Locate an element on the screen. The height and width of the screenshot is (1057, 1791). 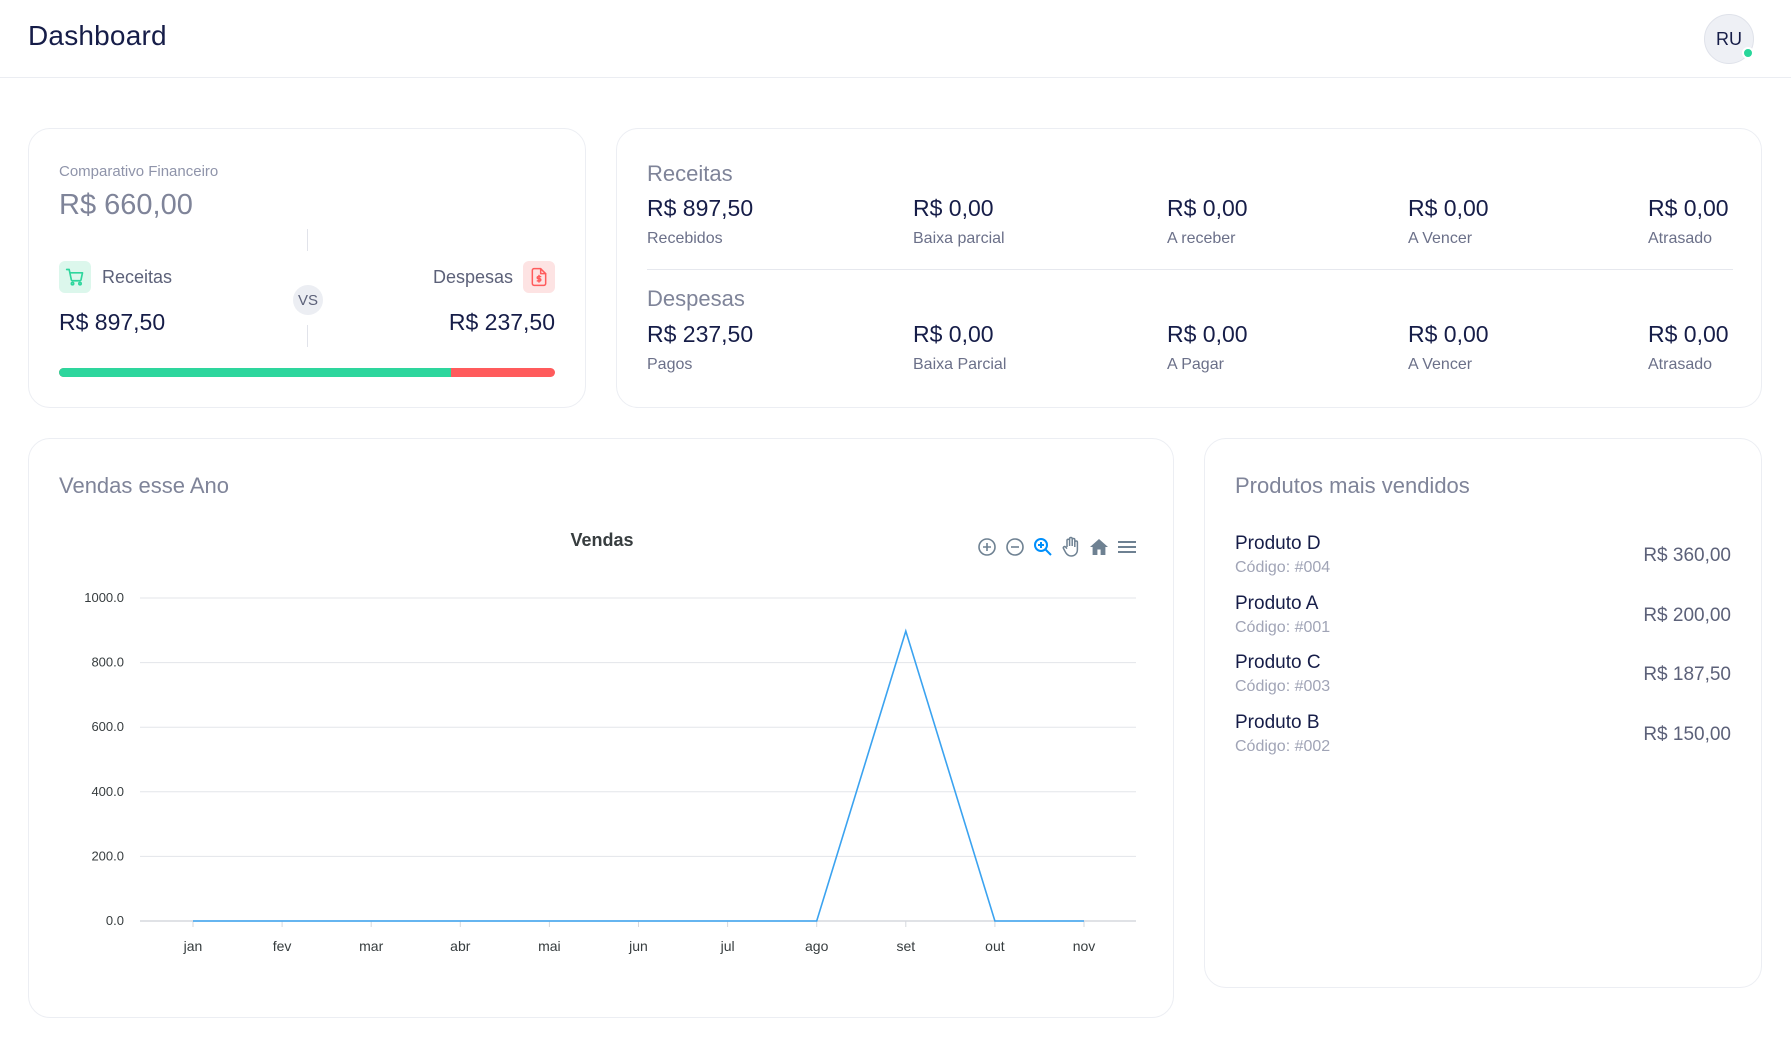
home-reset-icon is located at coordinates (1099, 547).